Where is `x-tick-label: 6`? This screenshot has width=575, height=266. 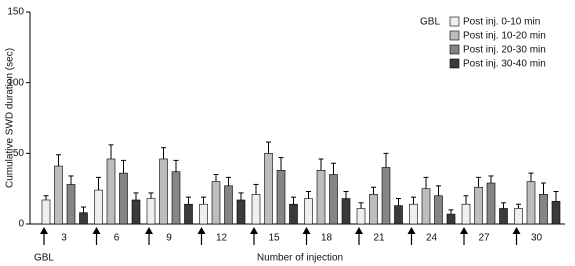 x-tick-label: 6 is located at coordinates (117, 238).